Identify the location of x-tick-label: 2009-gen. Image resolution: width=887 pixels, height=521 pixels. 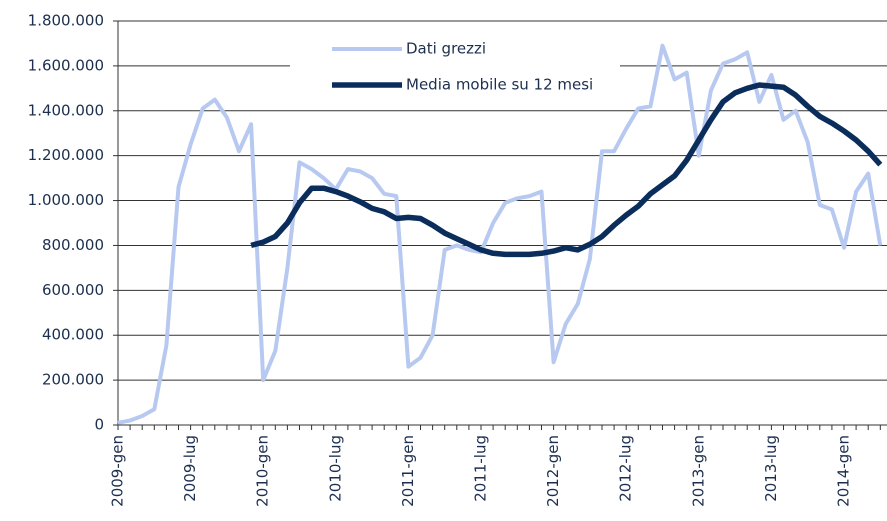
(118, 471).